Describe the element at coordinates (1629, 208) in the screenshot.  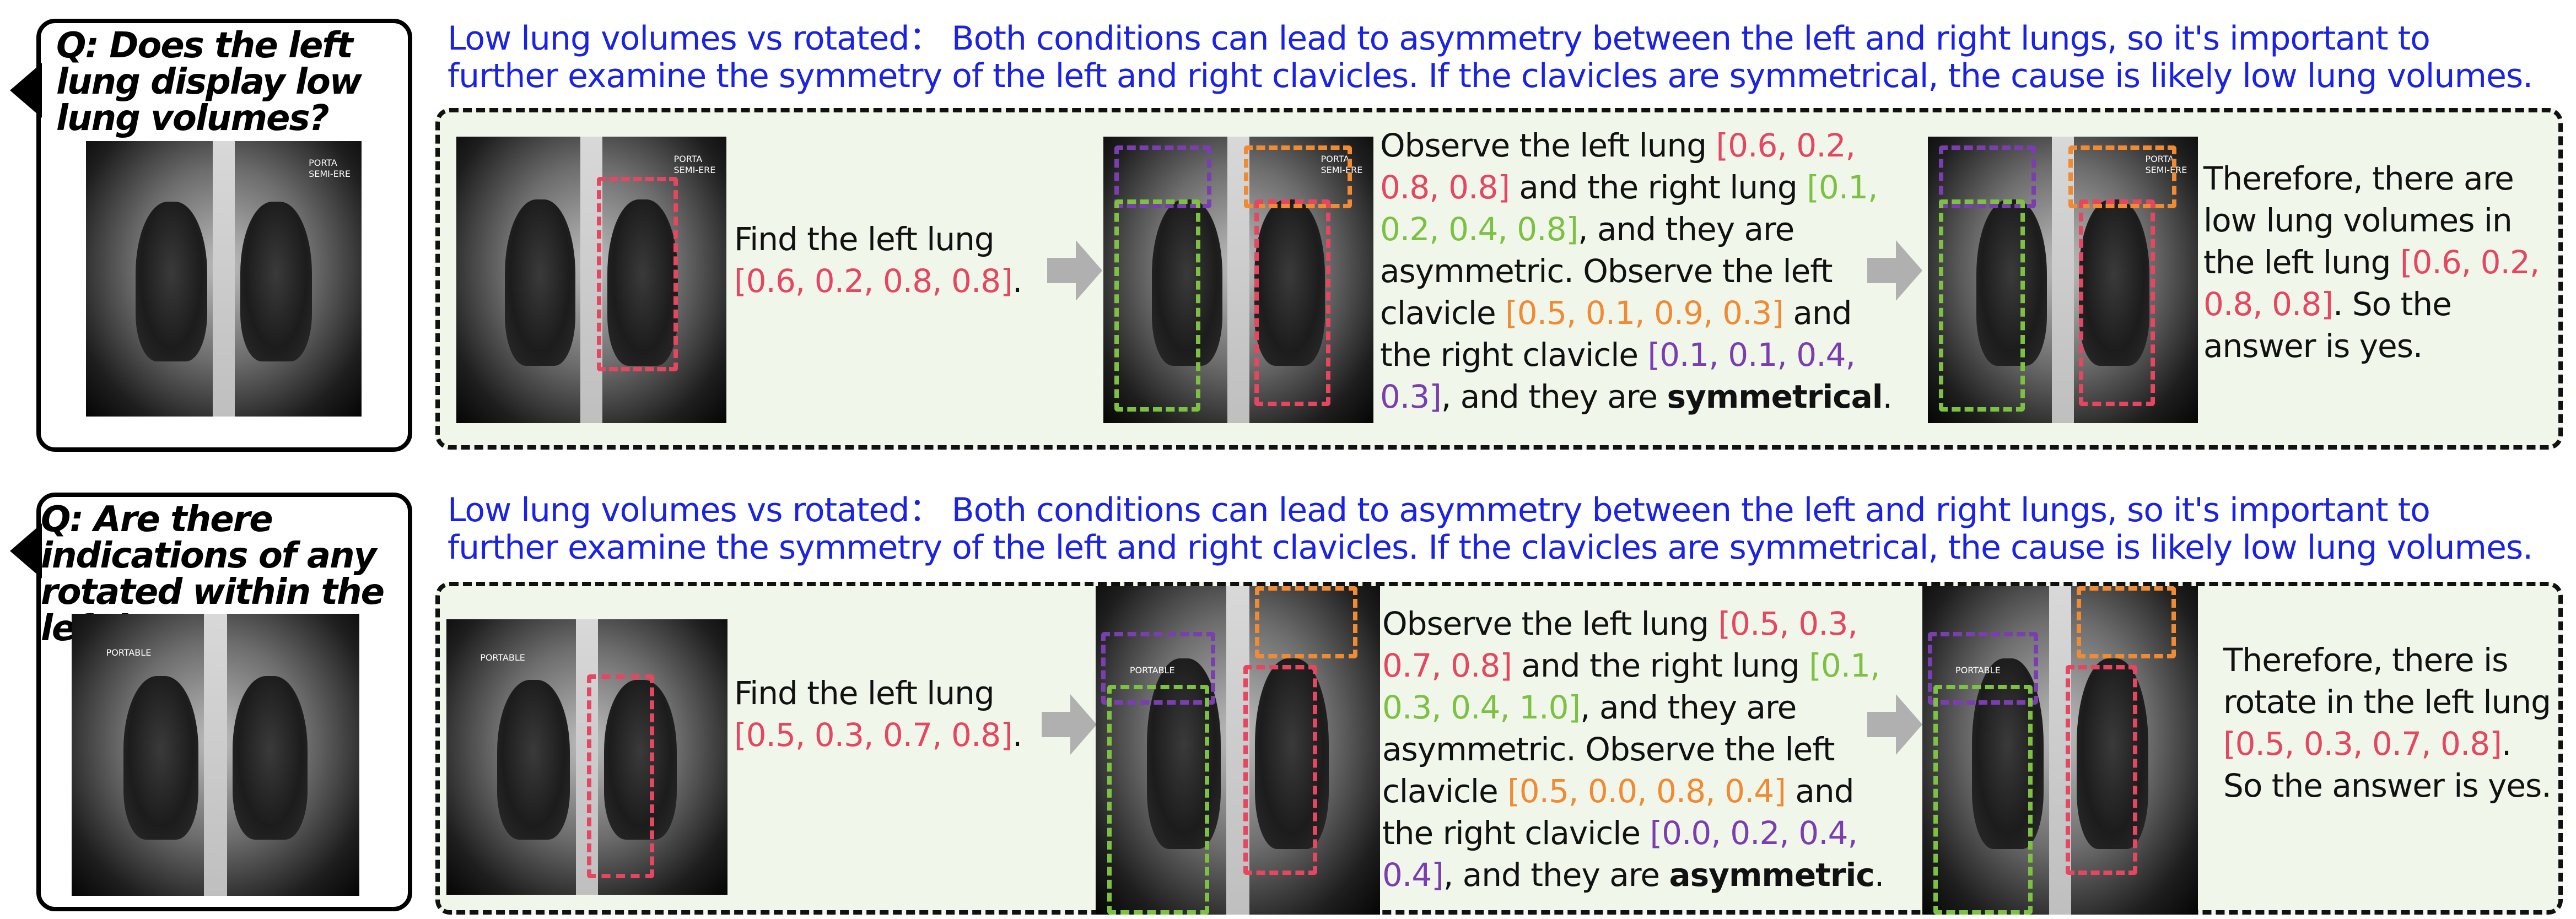
I see `right-lung-coords: [0.1, 0.2, 0.4, 0.8]` at that location.